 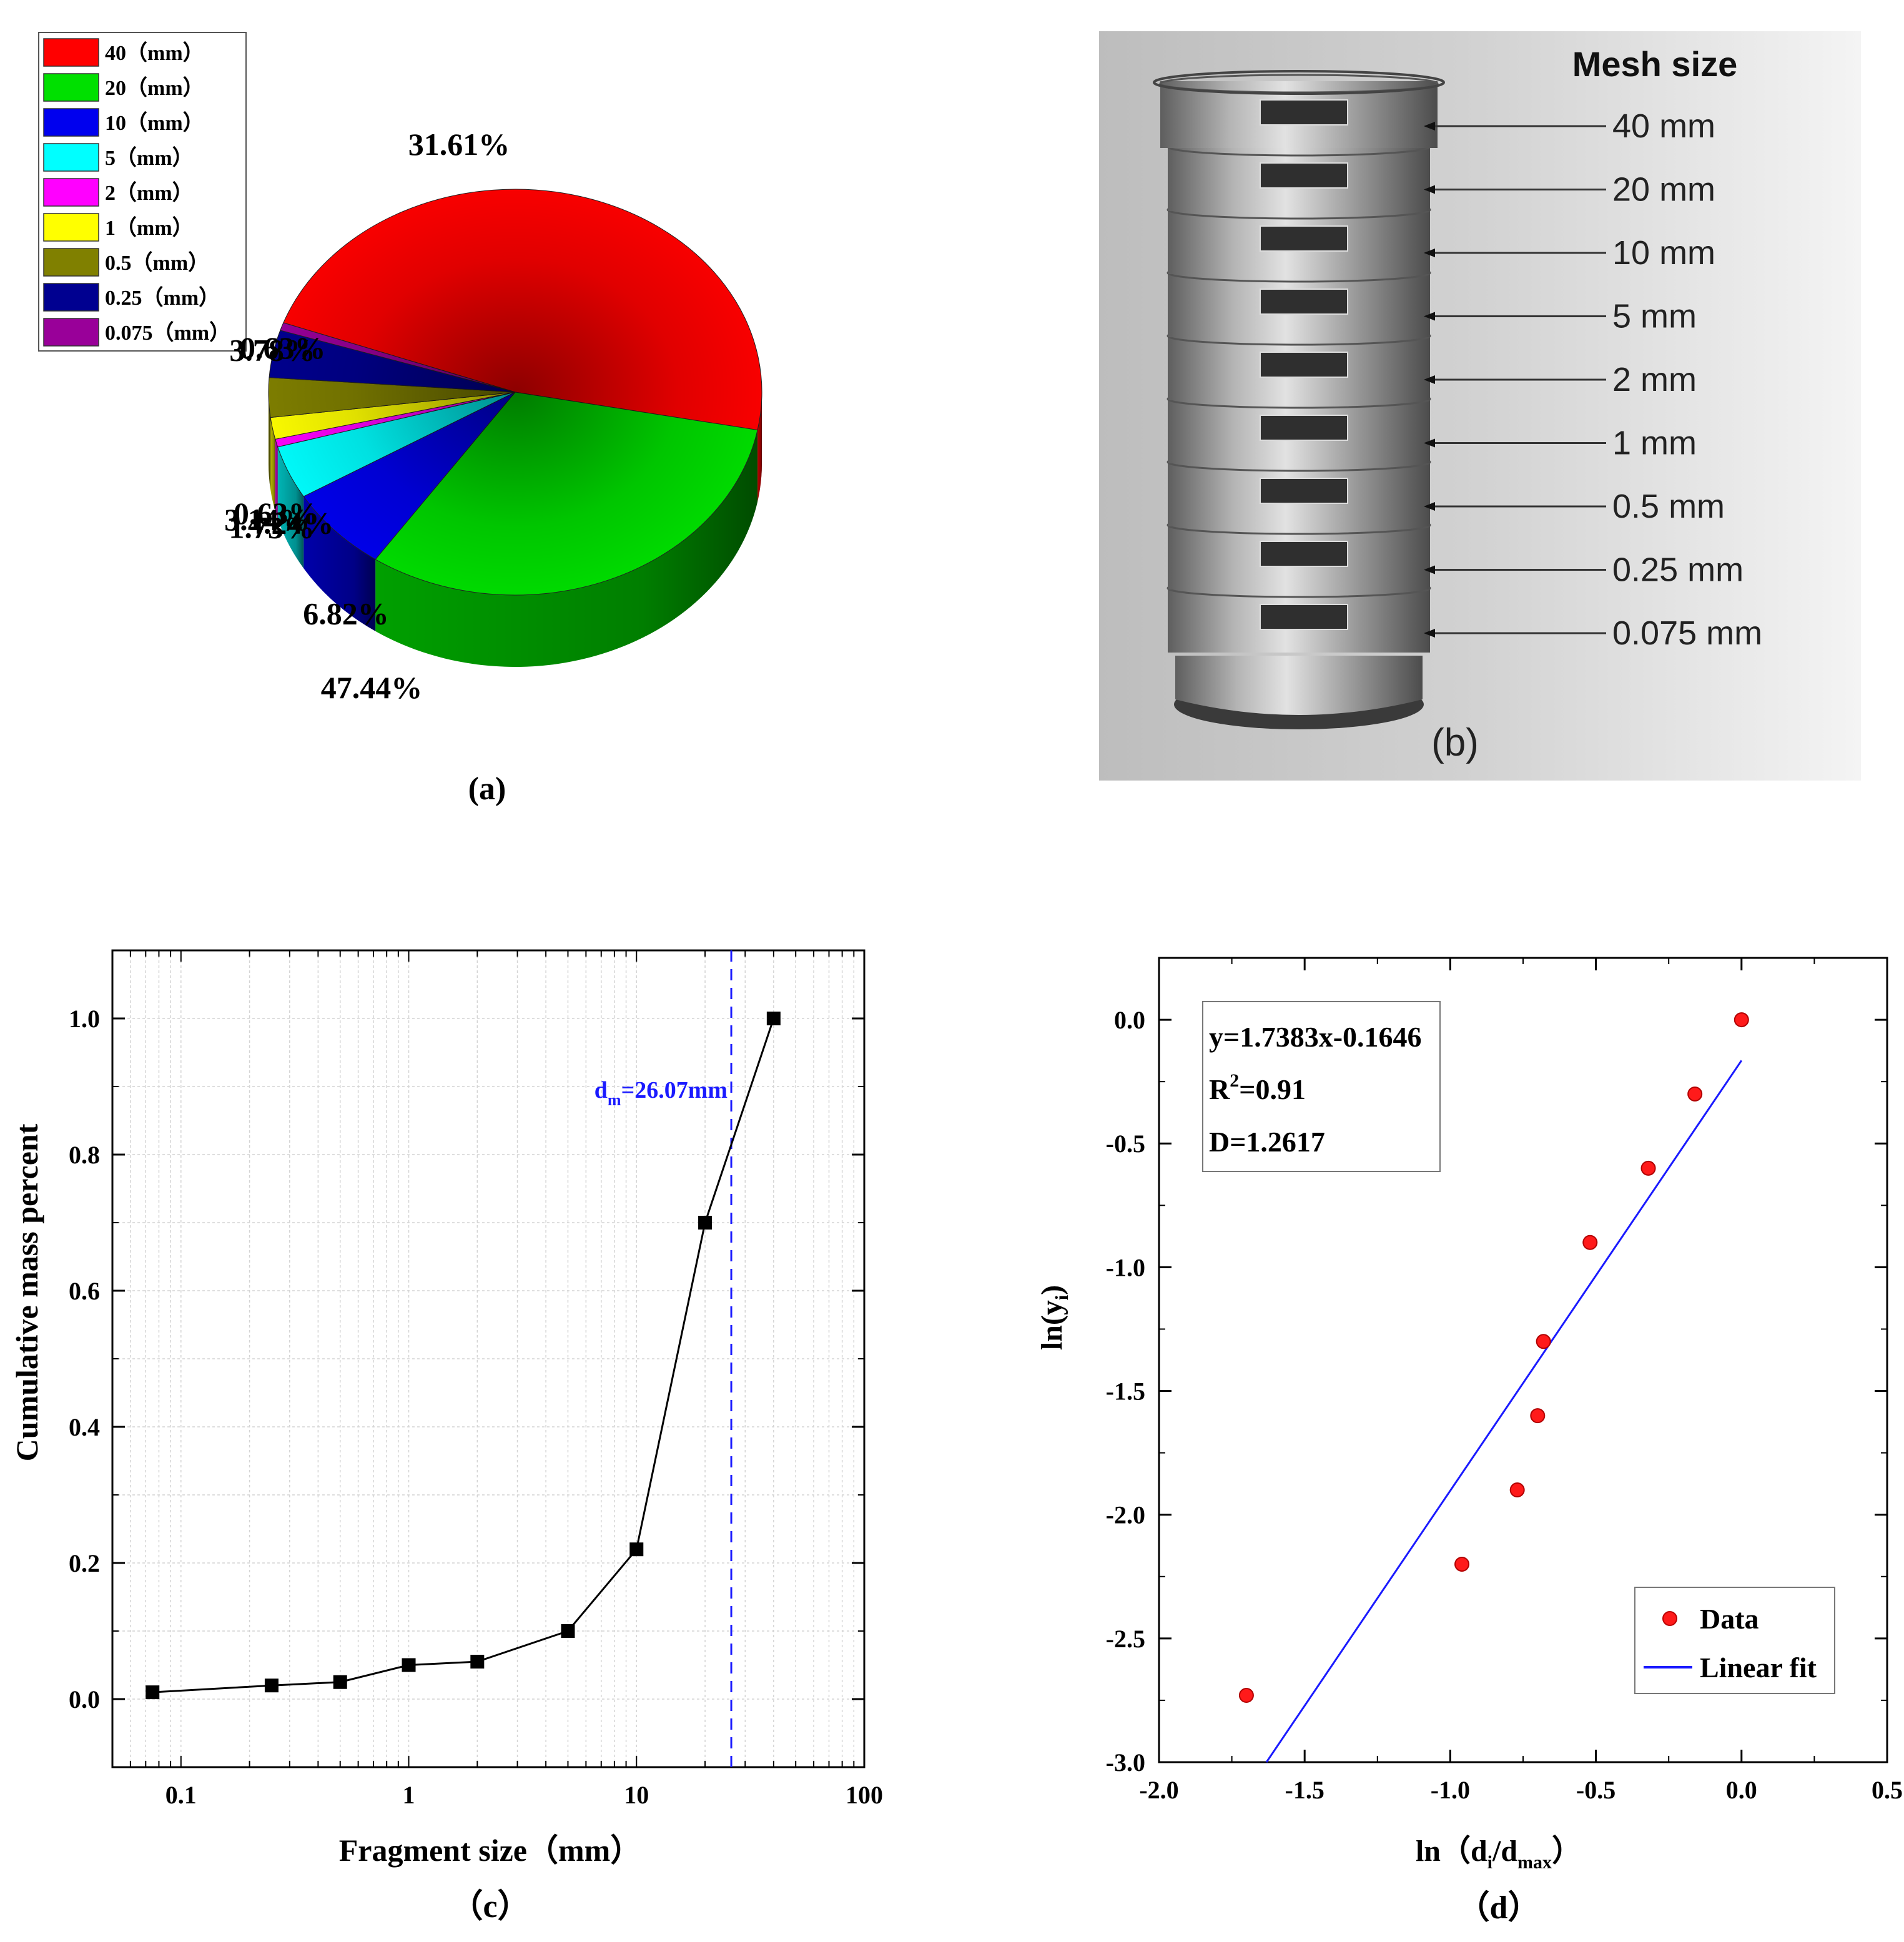 What do you see at coordinates (1687, 633) in the screenshot?
I see `mesh-label-8: 0.075 mm` at bounding box center [1687, 633].